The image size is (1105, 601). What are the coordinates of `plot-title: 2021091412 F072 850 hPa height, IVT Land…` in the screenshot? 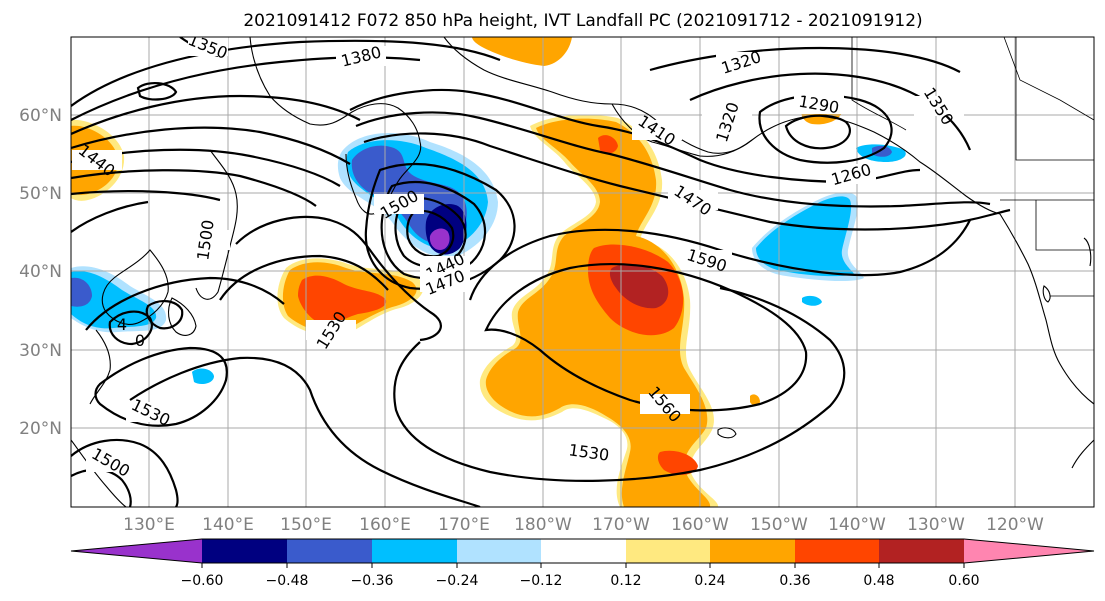 It's located at (582, 21).